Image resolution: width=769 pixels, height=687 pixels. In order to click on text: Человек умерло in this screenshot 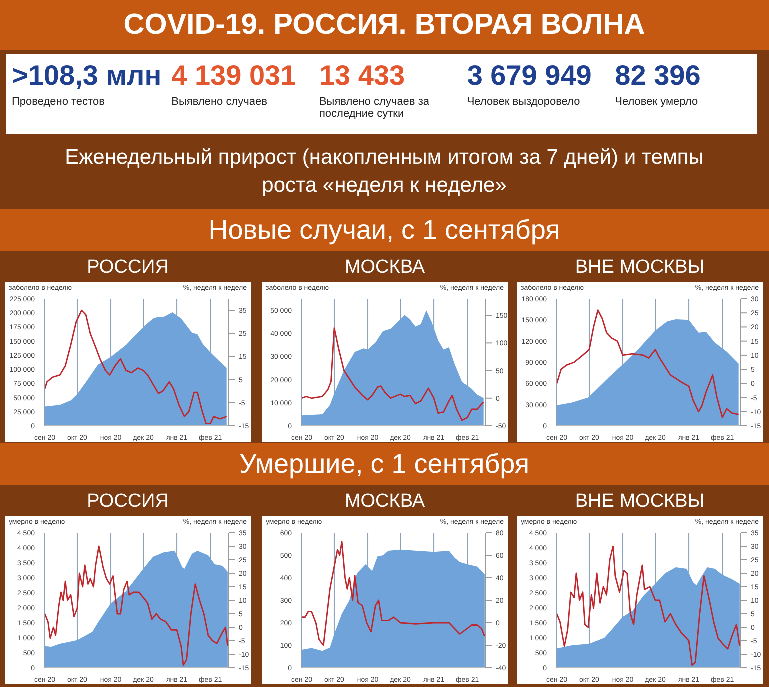, I will do `click(657, 102)`.